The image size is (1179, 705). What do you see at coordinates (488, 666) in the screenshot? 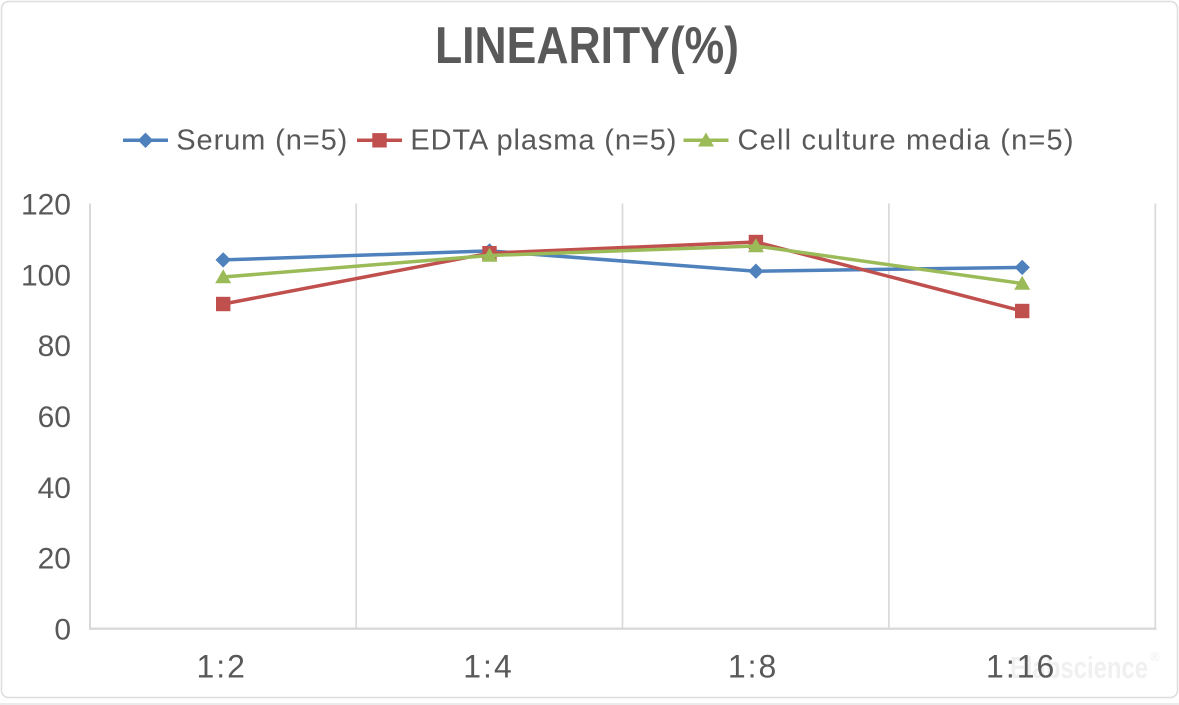
I see `svg-text: 1:4` at bounding box center [488, 666].